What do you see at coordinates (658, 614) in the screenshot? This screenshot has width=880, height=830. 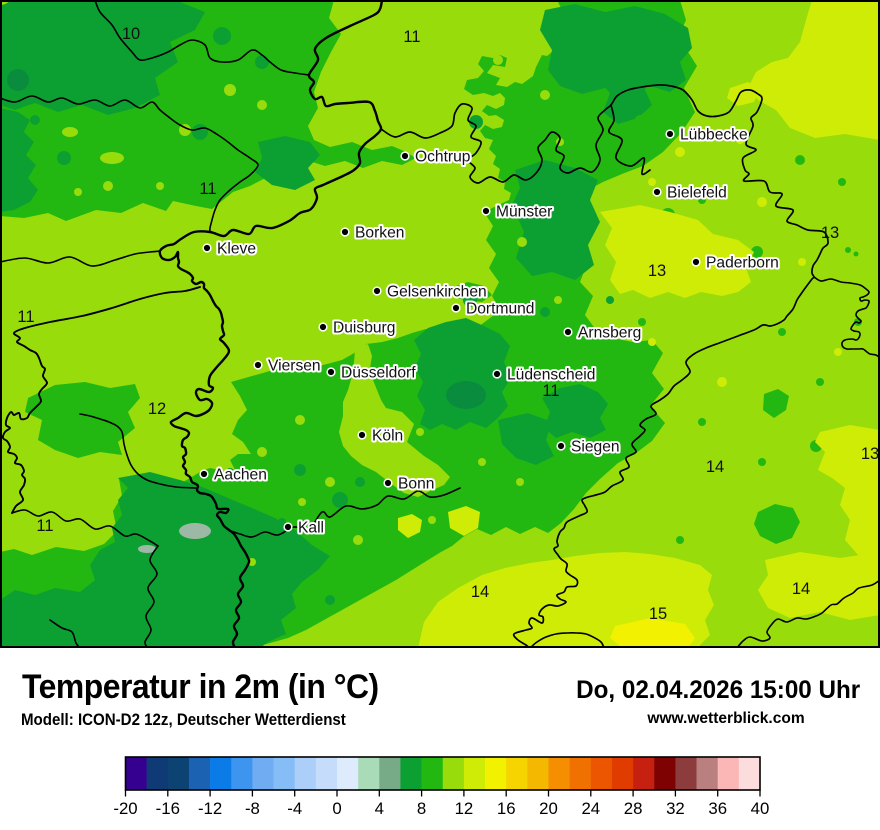 I see `svg-text: 15` at bounding box center [658, 614].